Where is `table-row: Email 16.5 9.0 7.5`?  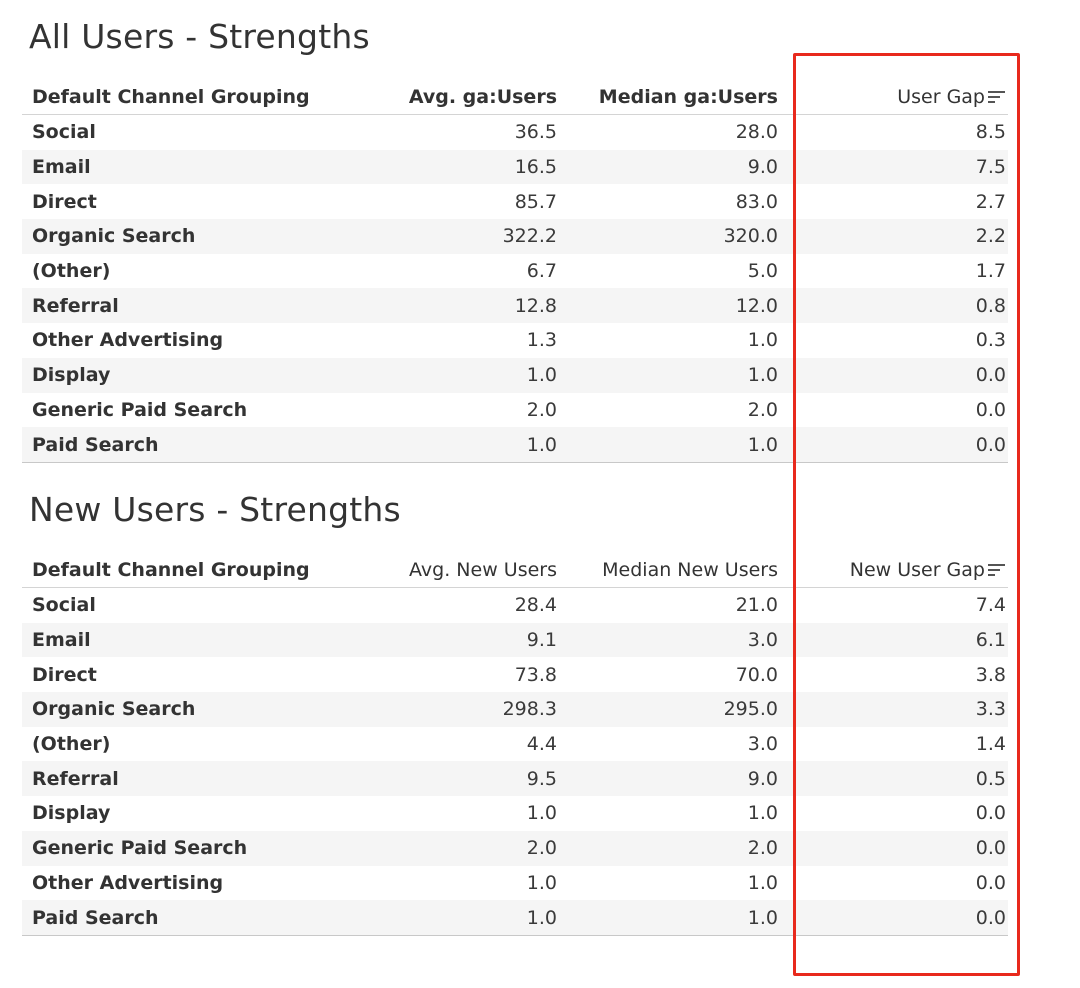 table-row: Email 16.5 9.0 7.5 is located at coordinates (515, 167).